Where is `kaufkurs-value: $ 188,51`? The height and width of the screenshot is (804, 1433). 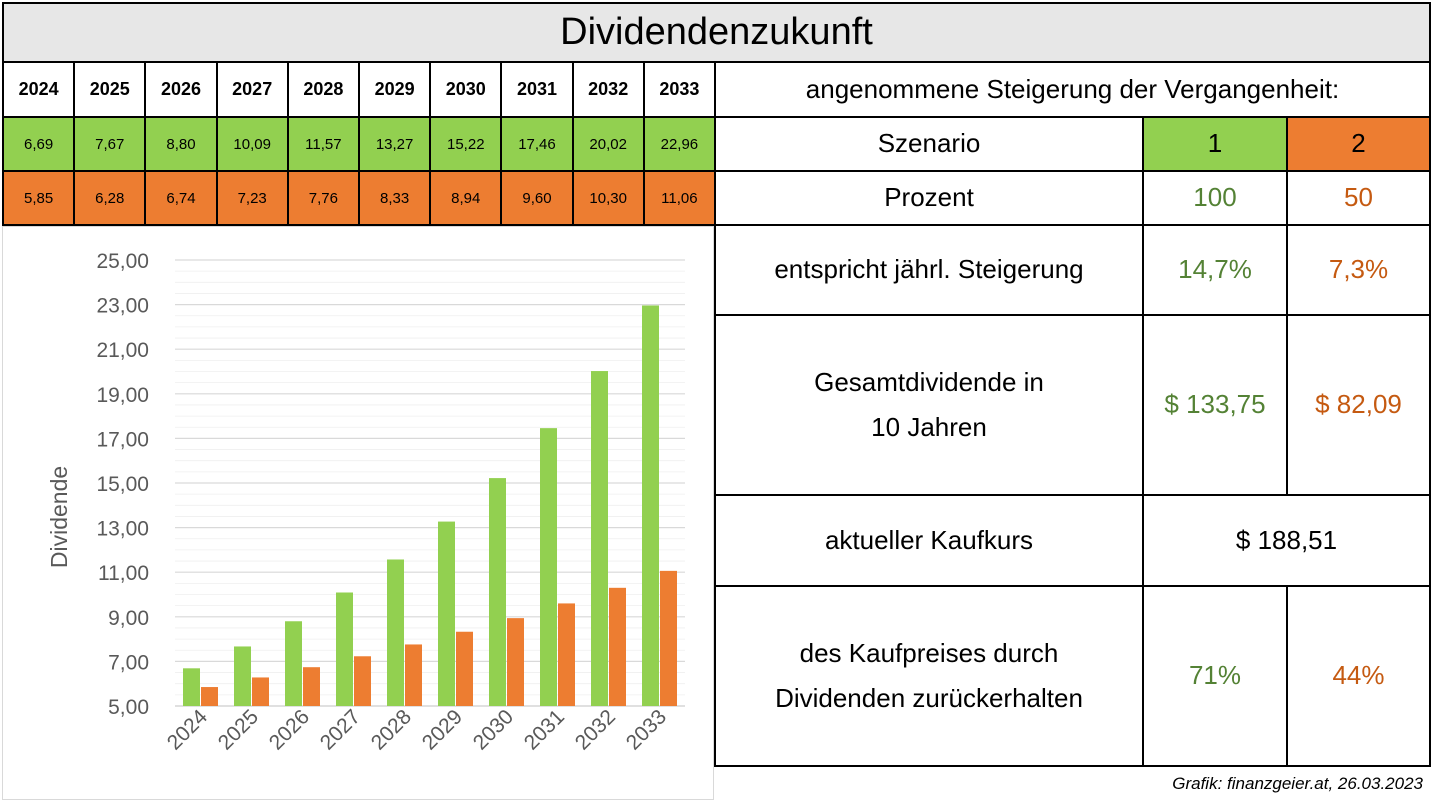
kaufkurs-value: $ 188,51 is located at coordinates (1286, 540).